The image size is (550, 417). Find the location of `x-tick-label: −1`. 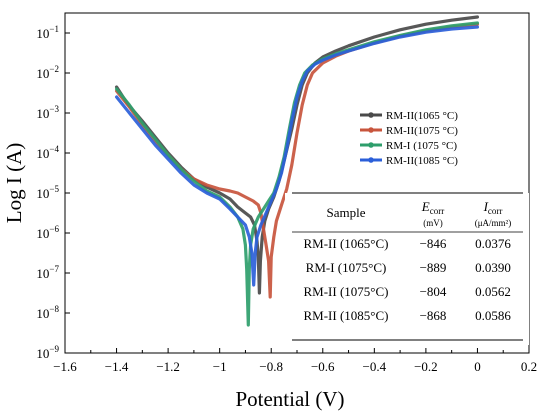

x-tick-label: −1 is located at coordinates (220, 366).